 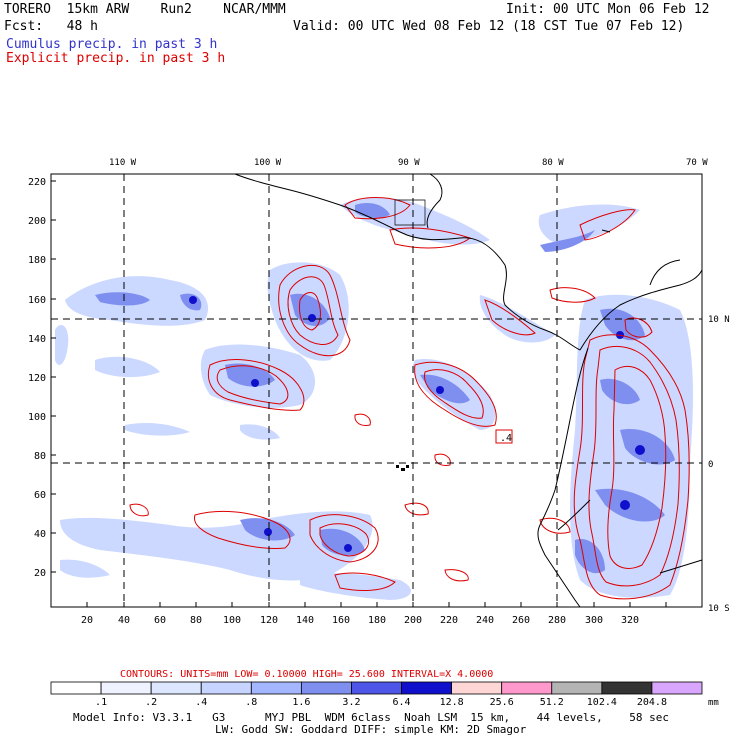 I want to click on lat-label: 0, so click(x=710, y=465).